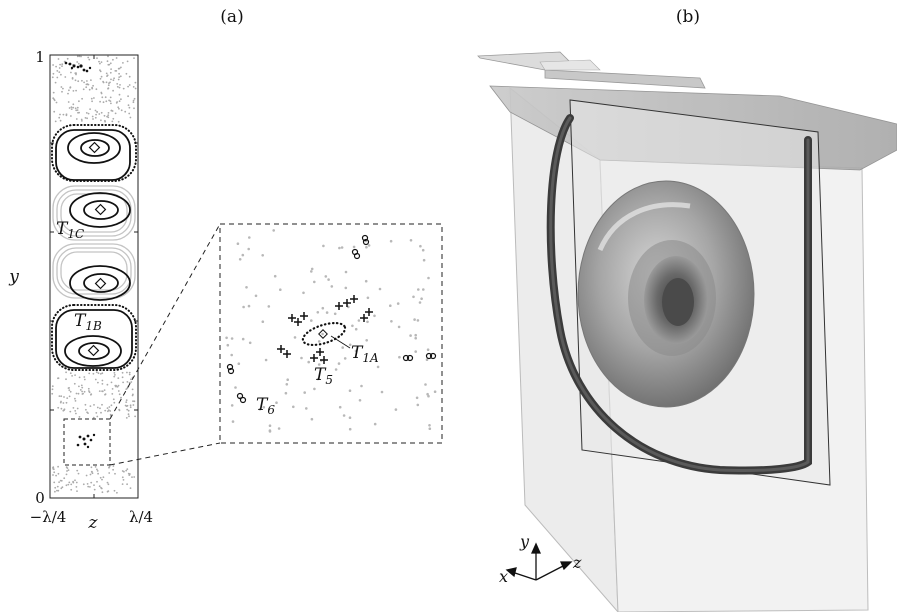 The width and height of the screenshot is (897, 612). What do you see at coordinates (331, 331) in the screenshot?
I see `inset-chaotic-dots` at bounding box center [331, 331].